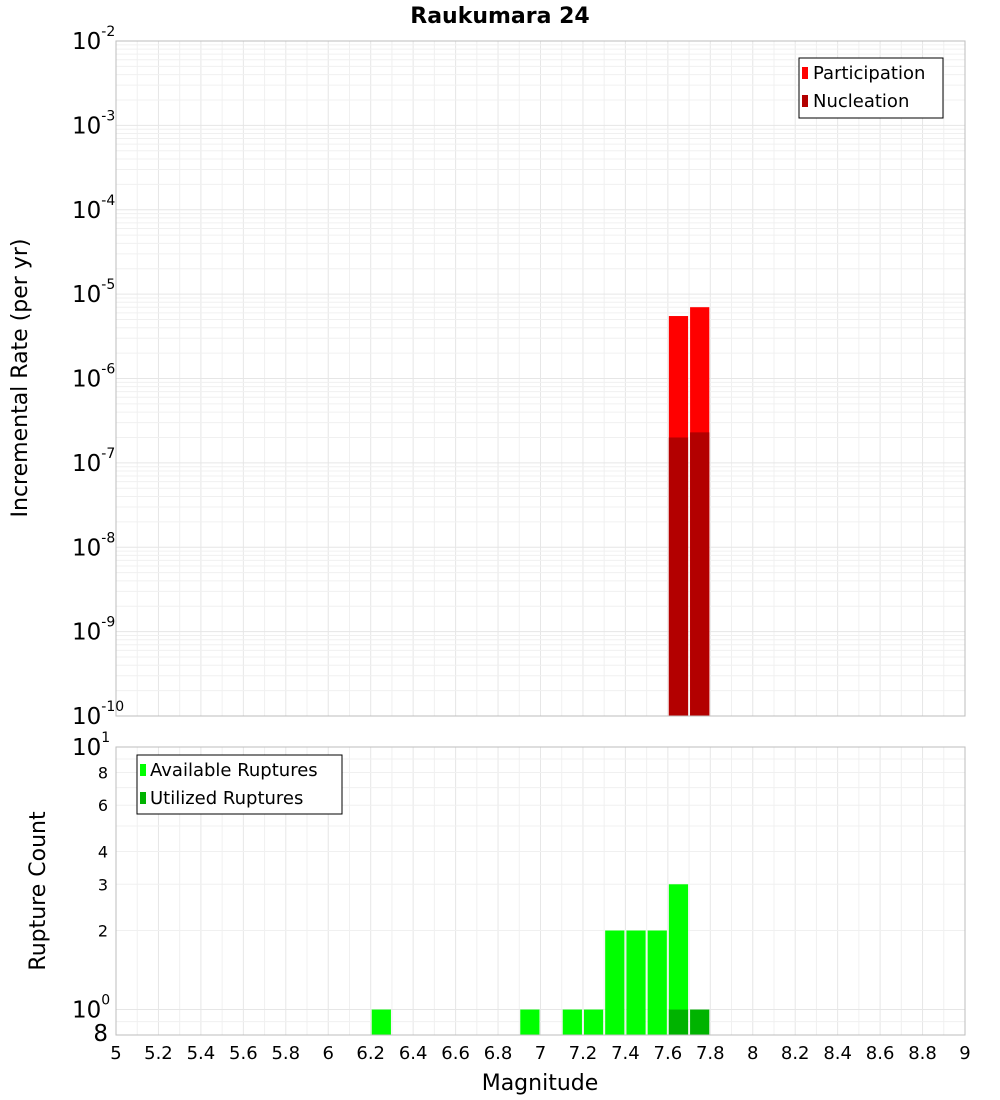 The height and width of the screenshot is (1100, 1000). I want to click on top-y-tick-label: 10⁻⁶, so click(93, 377).